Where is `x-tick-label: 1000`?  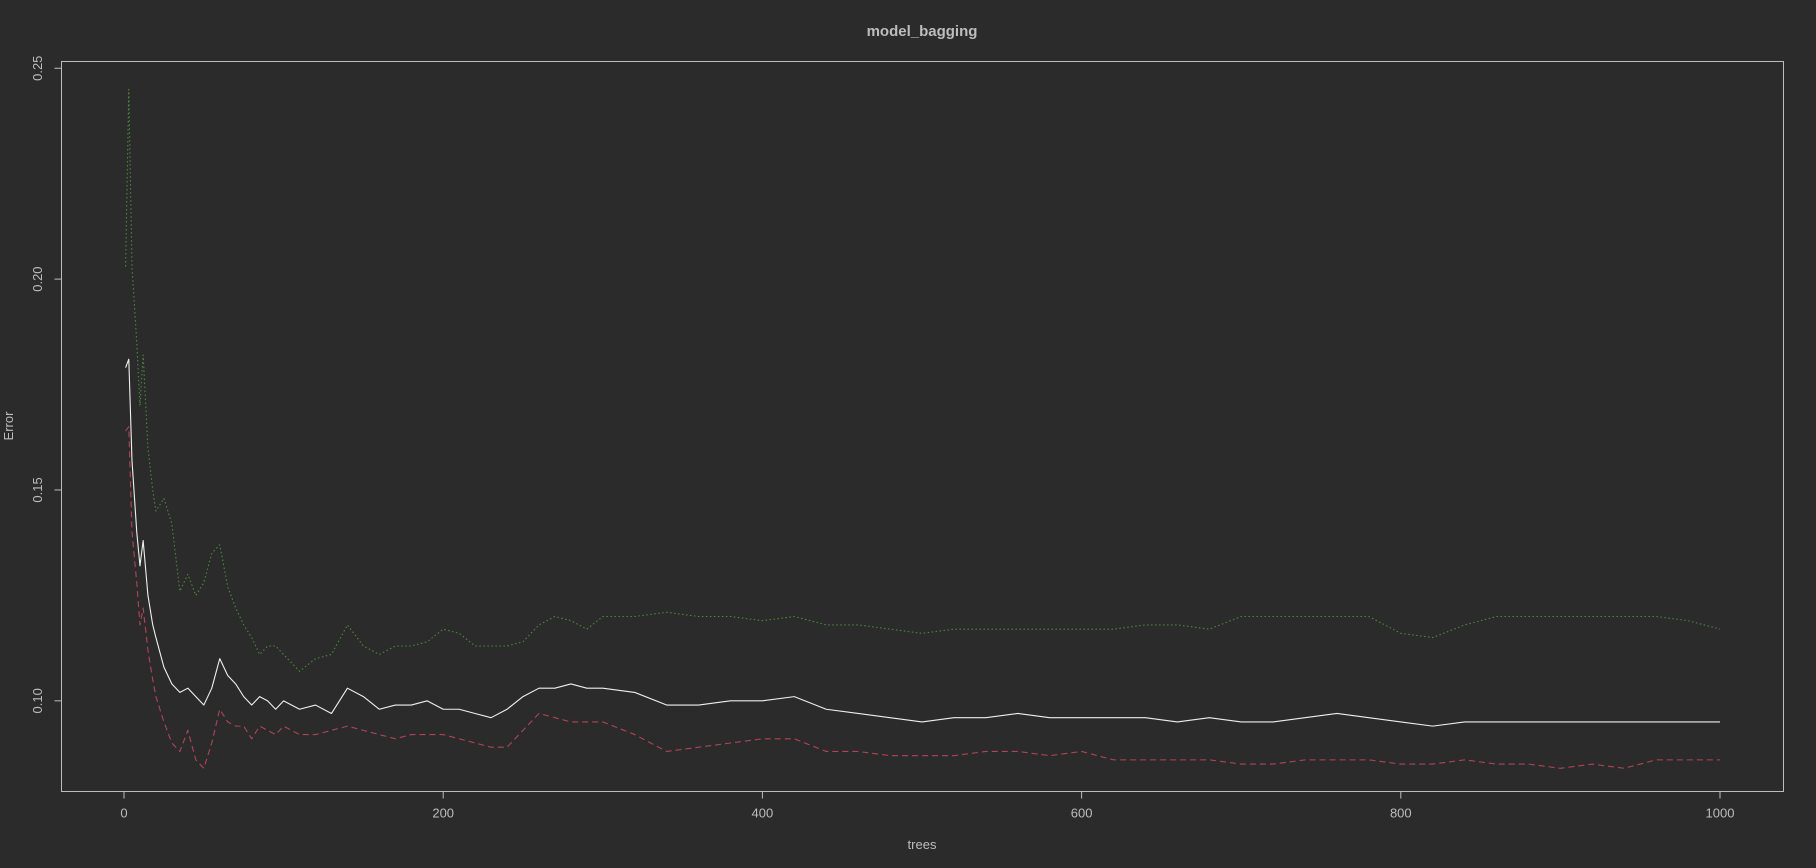
x-tick-label: 1000 is located at coordinates (1720, 813).